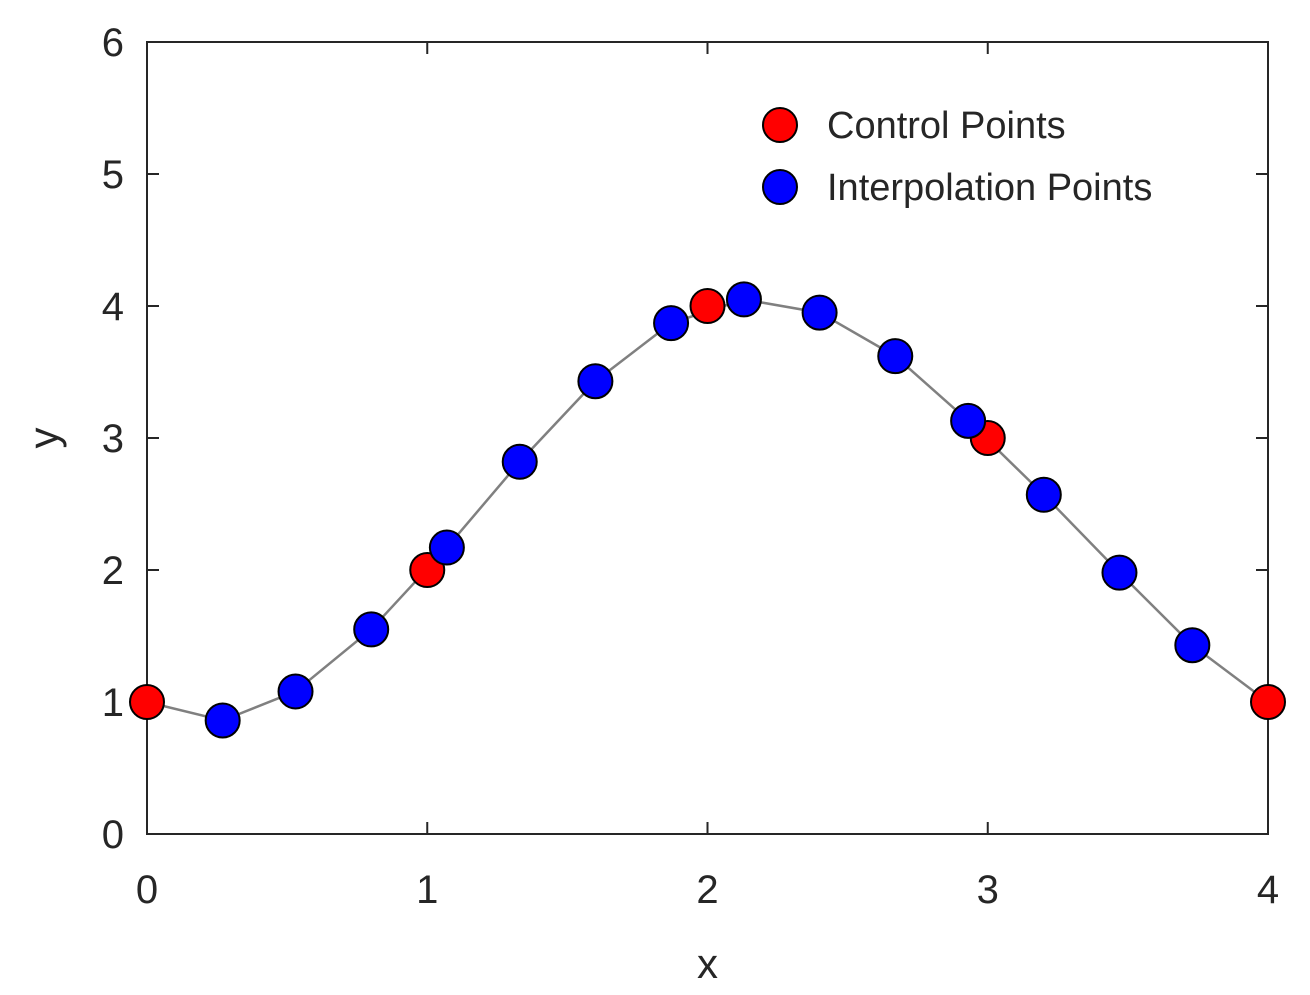 The image size is (1310, 995). What do you see at coordinates (113, 571) in the screenshot?
I see `y-tick-label: 2` at bounding box center [113, 571].